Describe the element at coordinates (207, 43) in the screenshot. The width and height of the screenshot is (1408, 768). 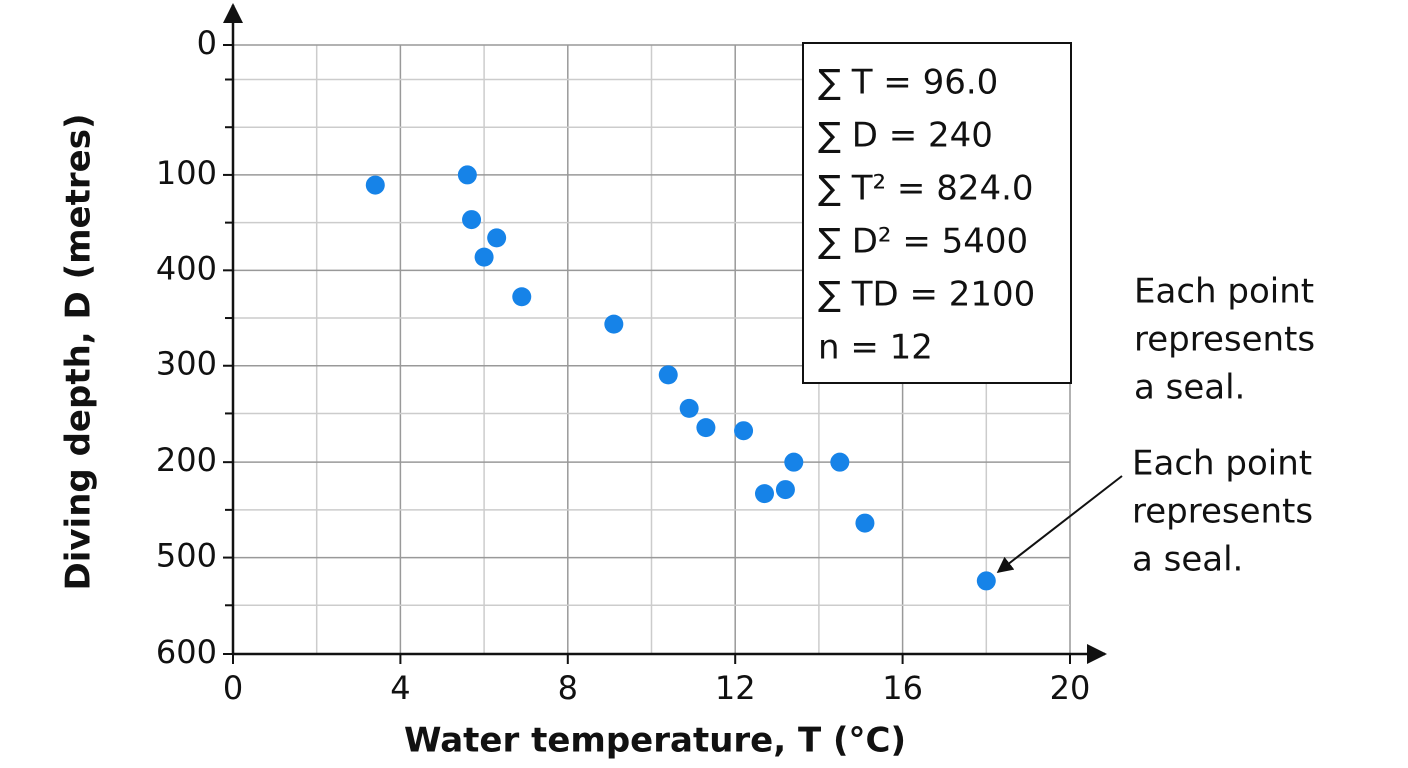
I see `y-tick-label: 0` at that location.